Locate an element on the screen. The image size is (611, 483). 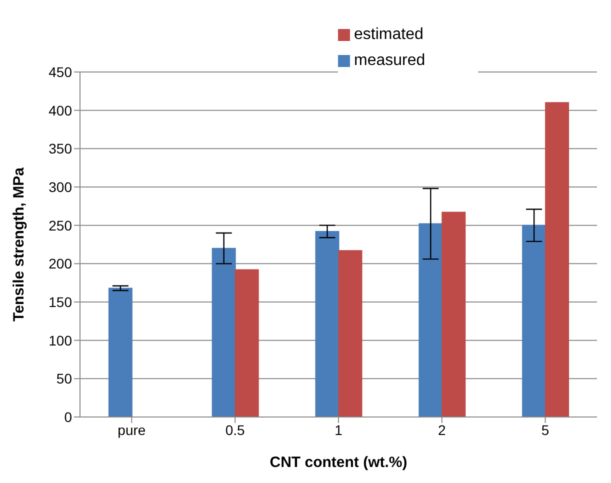
legend-label: measured is located at coordinates (390, 60).